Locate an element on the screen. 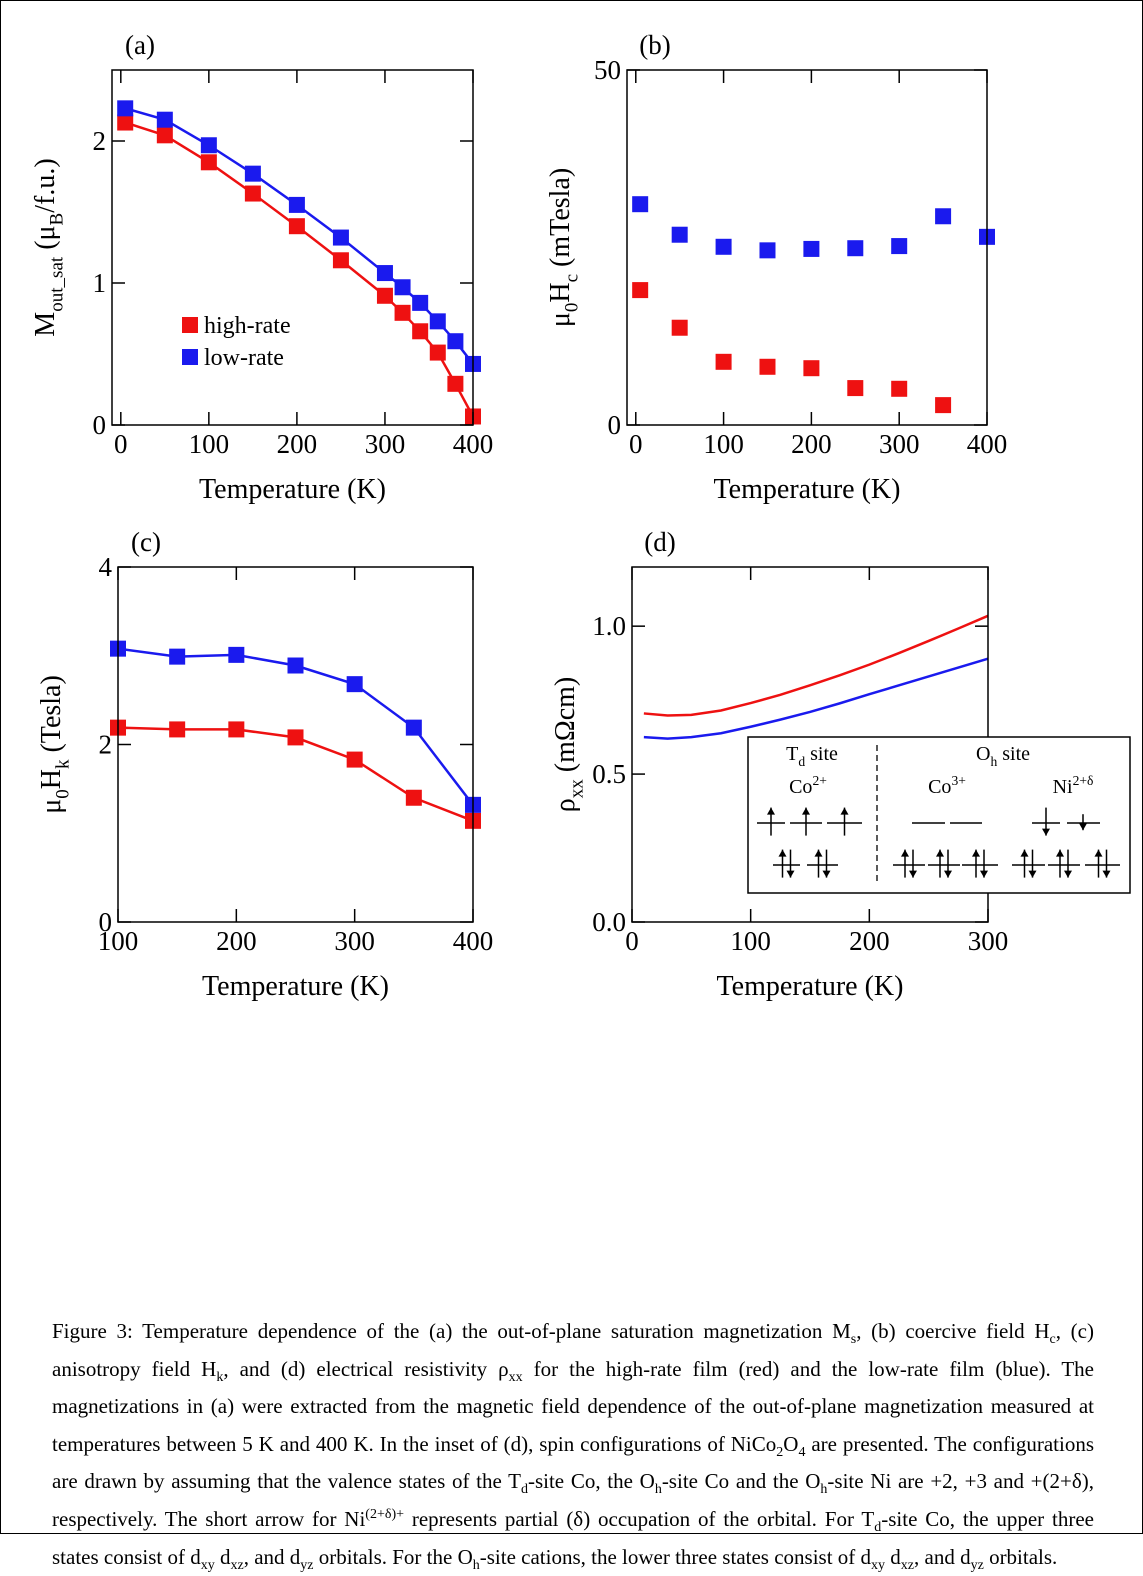  subscript: 0 is located at coordinates (571, 308).